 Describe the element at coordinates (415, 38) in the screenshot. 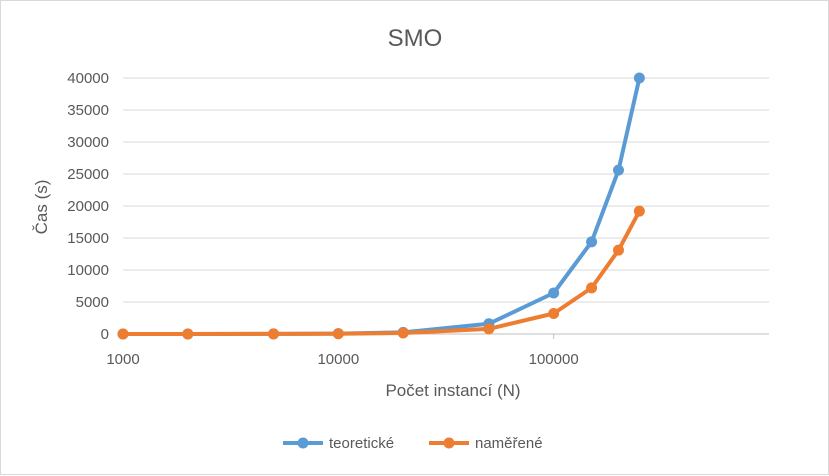

I see `chart-title: SMO` at that location.